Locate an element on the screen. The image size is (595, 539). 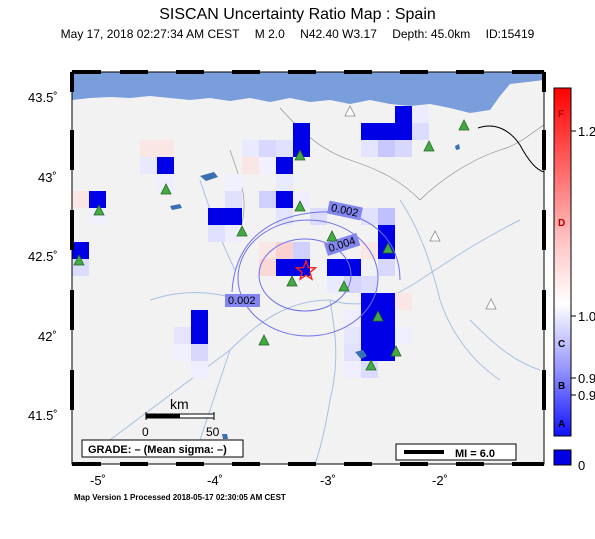
colorbar-value: 0.9 is located at coordinates (586, 378).